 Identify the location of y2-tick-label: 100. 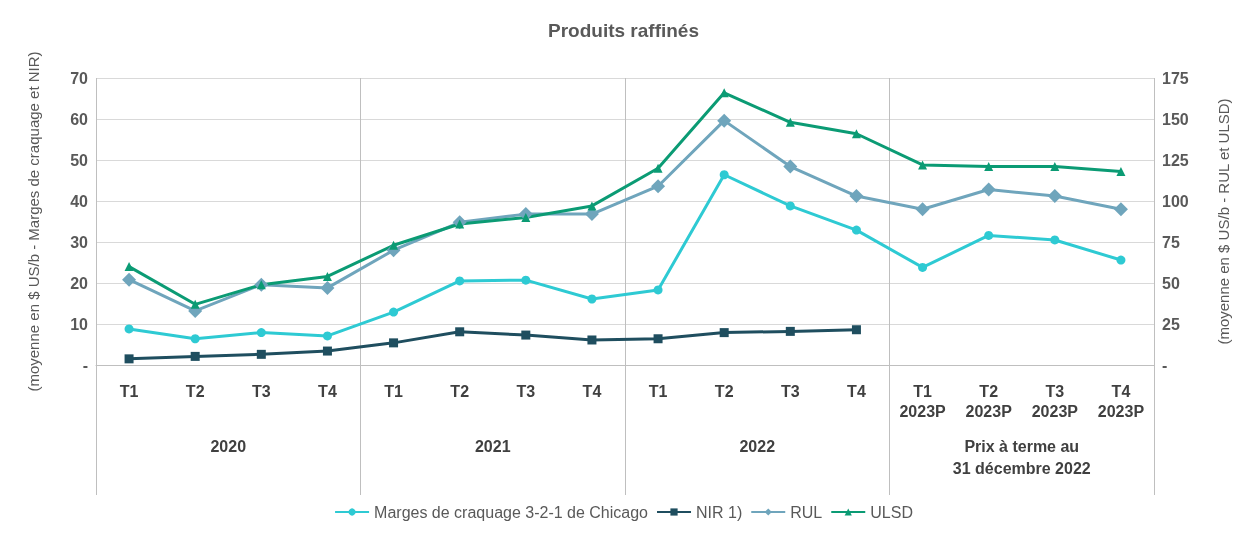
(1175, 201).